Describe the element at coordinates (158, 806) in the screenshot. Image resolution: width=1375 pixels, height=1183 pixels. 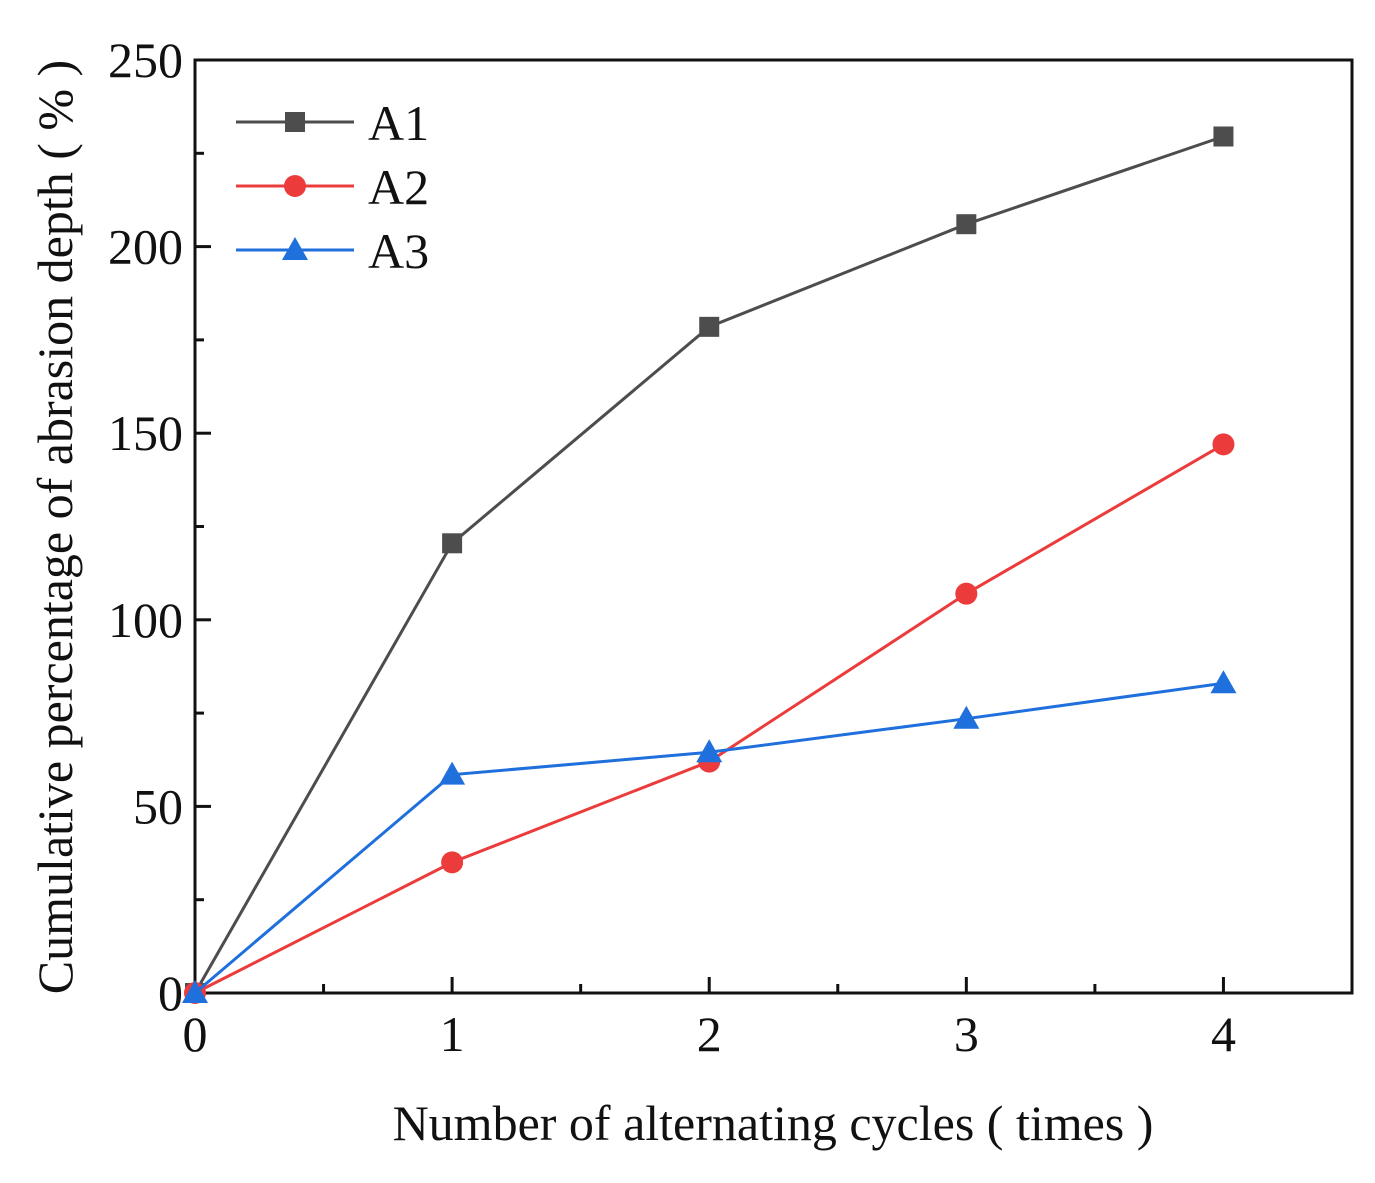
I see `y-tick-label: 50` at that location.